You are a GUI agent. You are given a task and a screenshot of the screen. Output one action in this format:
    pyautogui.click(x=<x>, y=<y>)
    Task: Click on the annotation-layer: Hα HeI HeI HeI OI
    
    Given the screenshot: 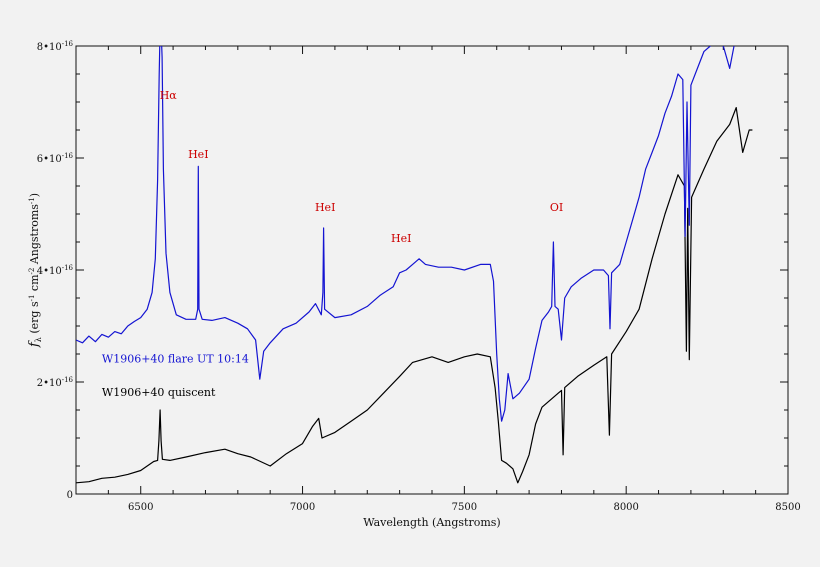 What is the action you would take?
    pyautogui.click(x=362, y=167)
    